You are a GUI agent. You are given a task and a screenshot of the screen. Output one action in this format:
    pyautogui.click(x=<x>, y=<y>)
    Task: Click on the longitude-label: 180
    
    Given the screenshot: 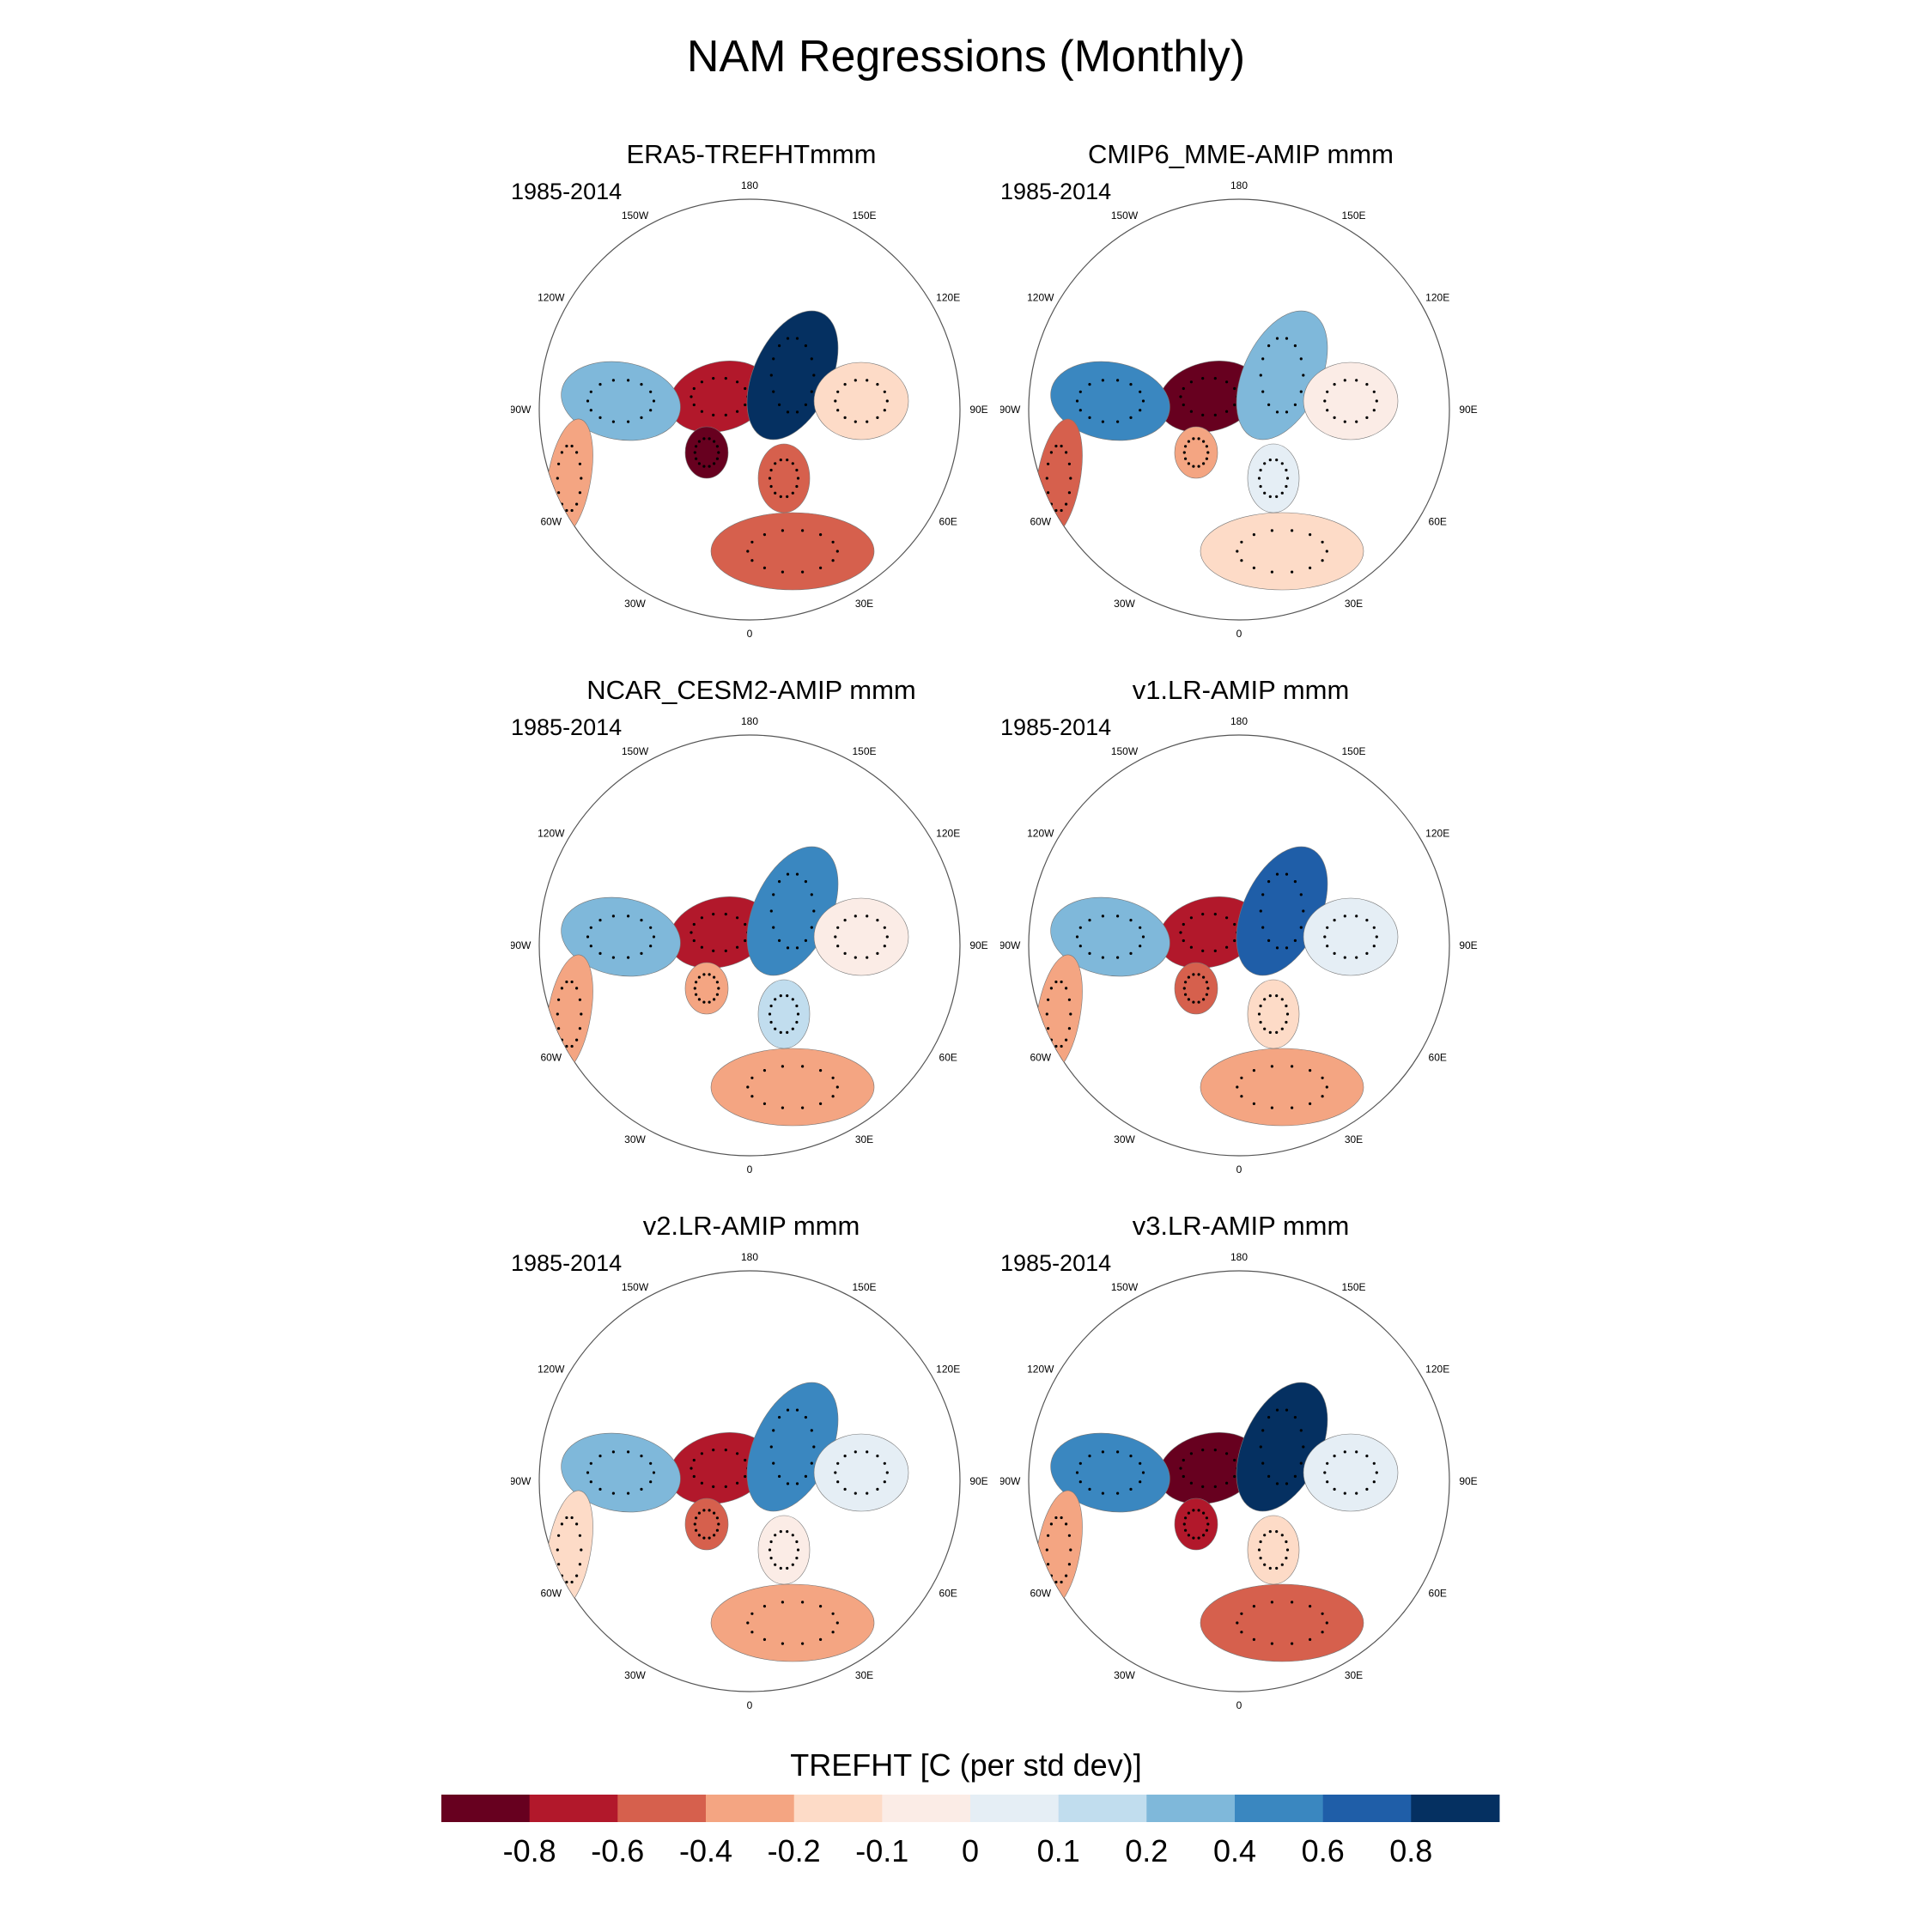 What is the action you would take?
    pyautogui.click(x=1239, y=185)
    